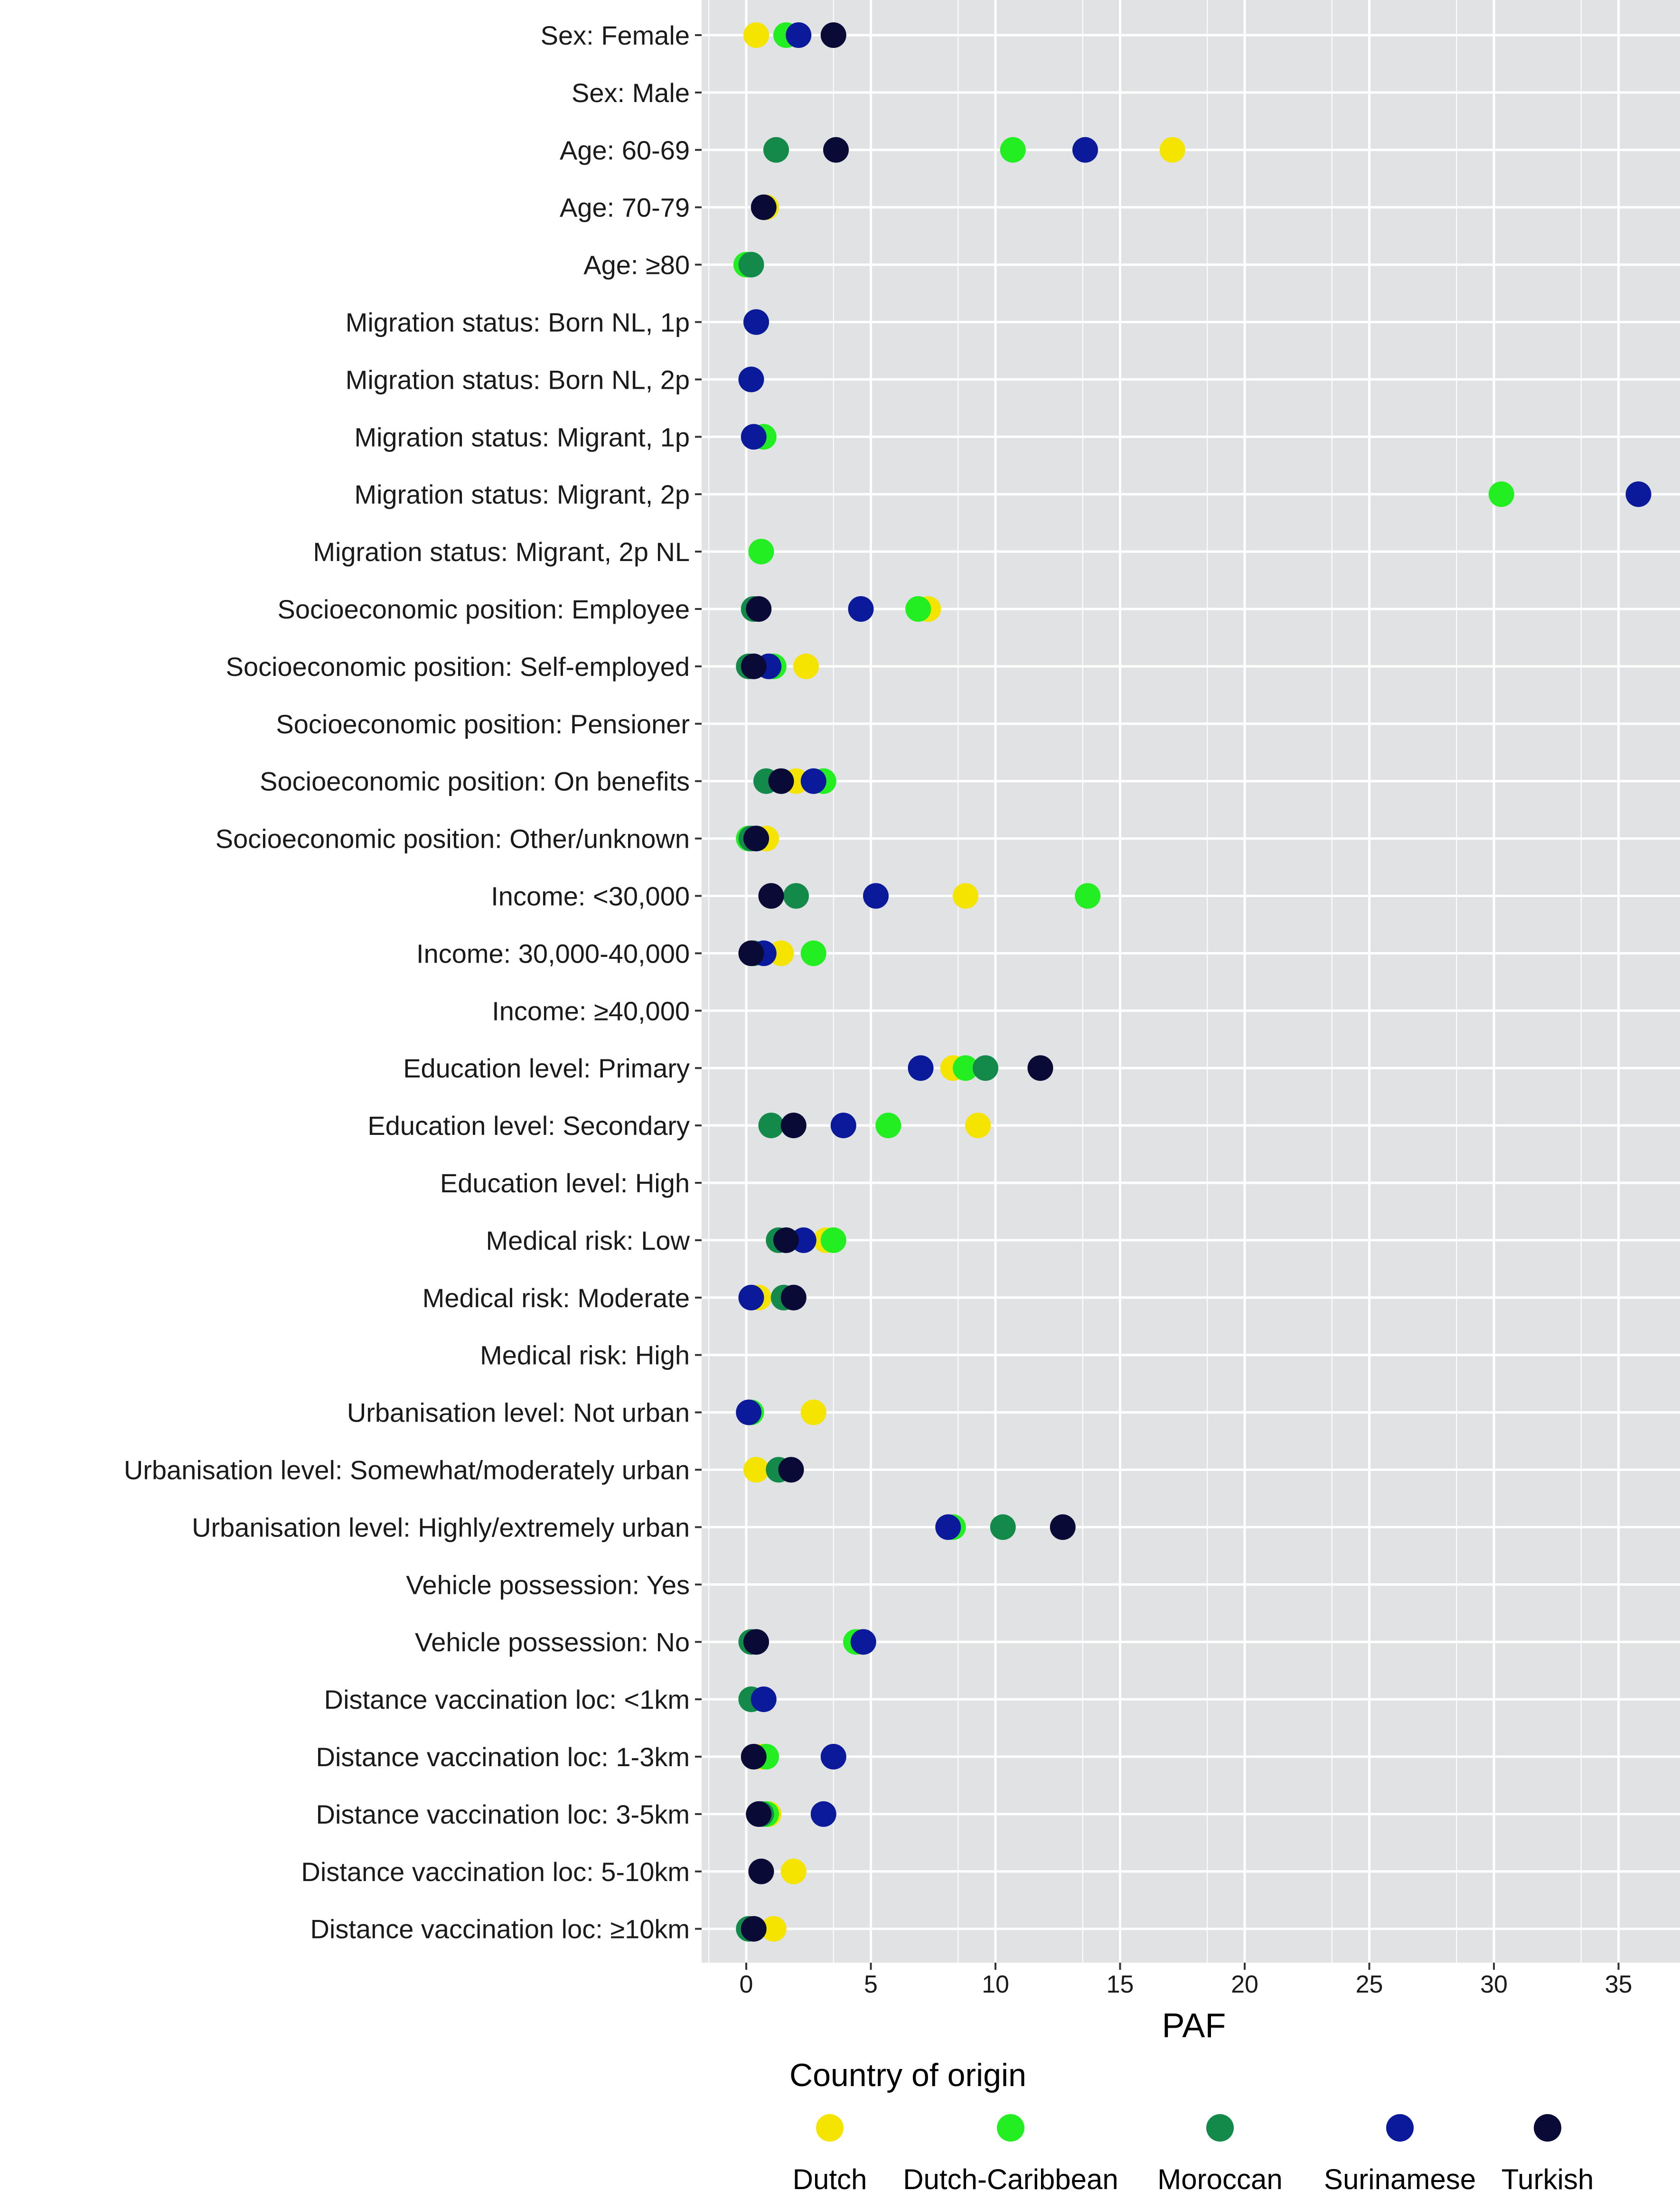  What do you see at coordinates (518, 1413) in the screenshot?
I see `category-label: Urbanisation level: Not urban` at bounding box center [518, 1413].